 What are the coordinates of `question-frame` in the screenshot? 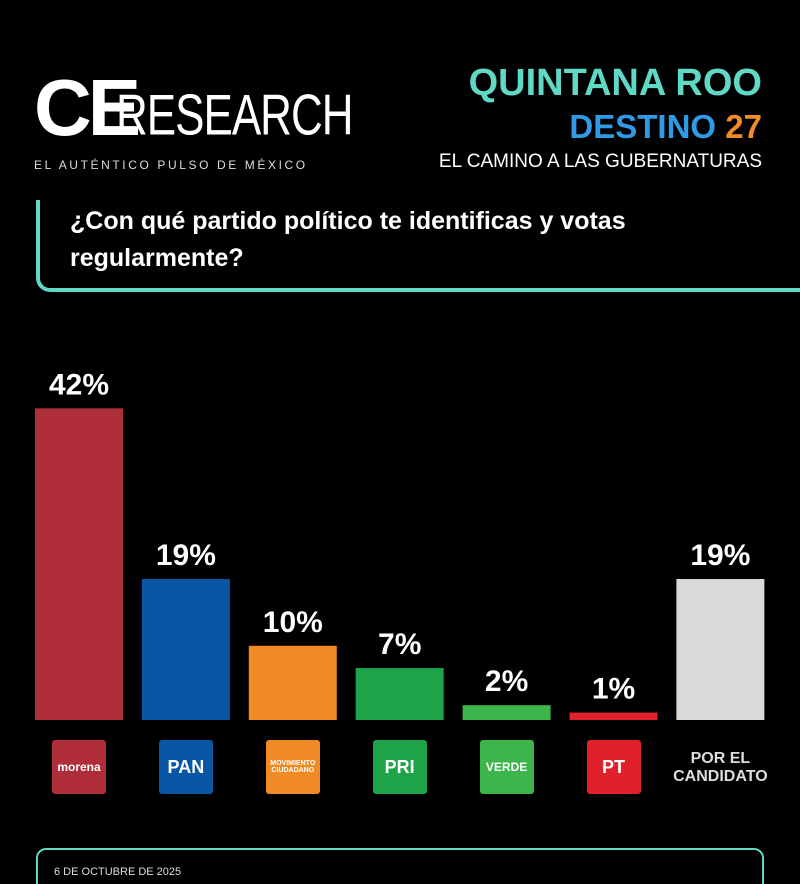 It's located at (418, 246).